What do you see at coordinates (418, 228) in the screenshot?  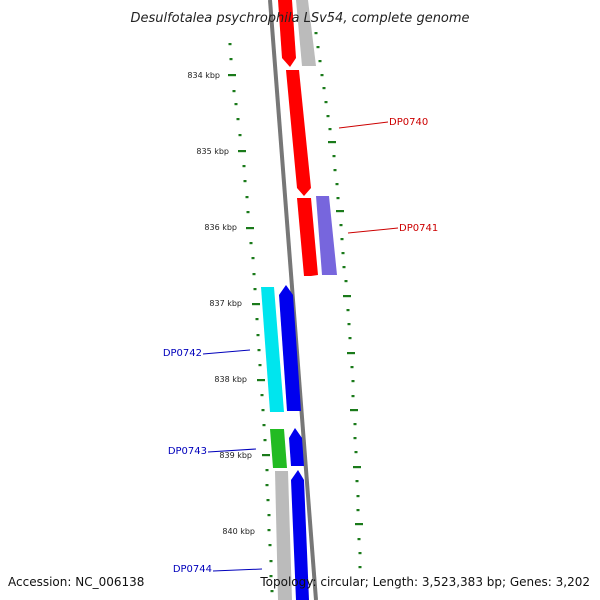 I see `gene-label: DP0741` at bounding box center [418, 228].